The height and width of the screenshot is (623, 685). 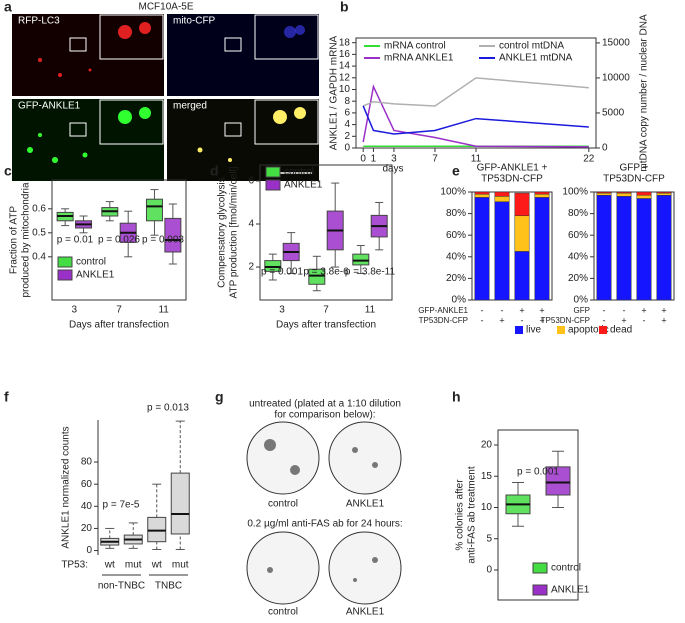 What do you see at coordinates (168, 408) in the screenshot?
I see `annotation: p = 0.013` at bounding box center [168, 408].